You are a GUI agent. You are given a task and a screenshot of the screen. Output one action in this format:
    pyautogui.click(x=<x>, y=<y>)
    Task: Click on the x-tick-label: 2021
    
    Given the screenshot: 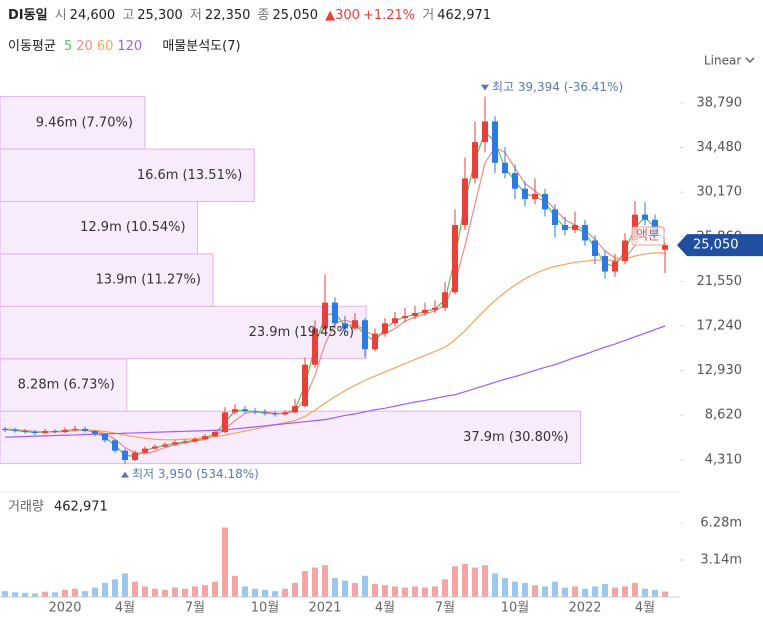 What is the action you would take?
    pyautogui.click(x=324, y=608)
    